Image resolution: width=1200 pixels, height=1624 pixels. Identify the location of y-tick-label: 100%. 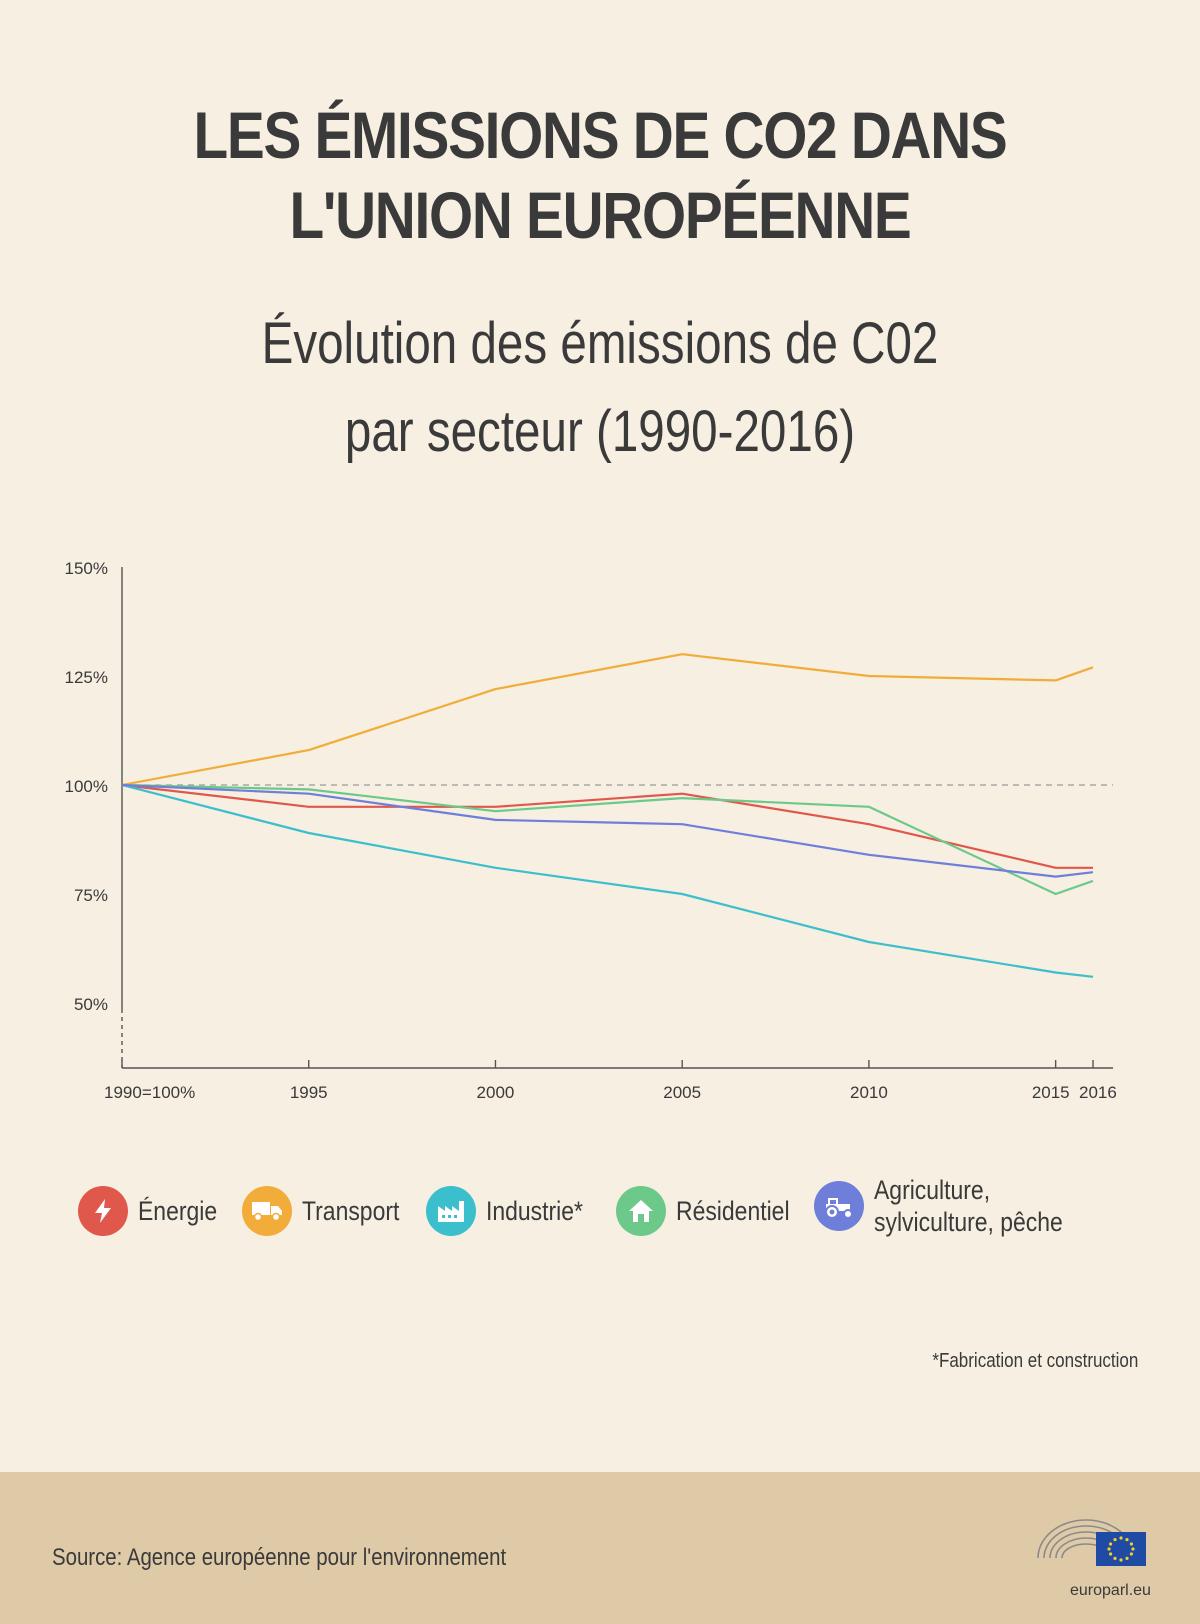
(86, 786).